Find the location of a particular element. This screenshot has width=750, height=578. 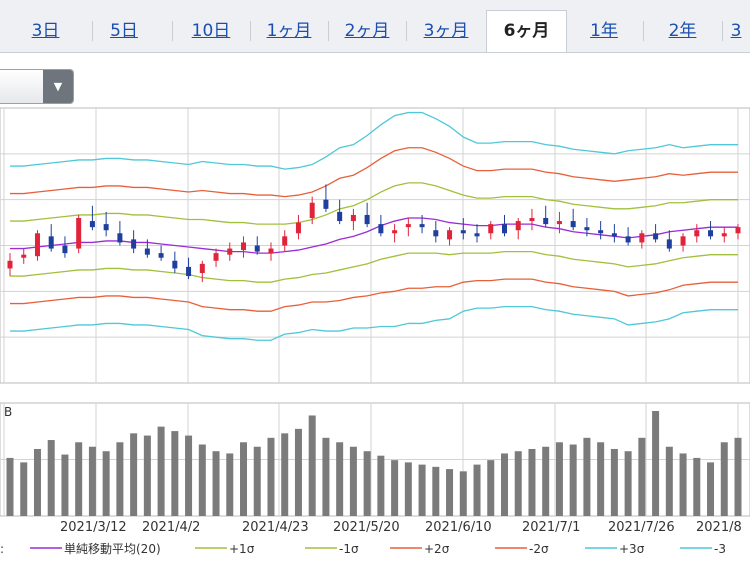

legend-label: +2σ is located at coordinates (437, 549).